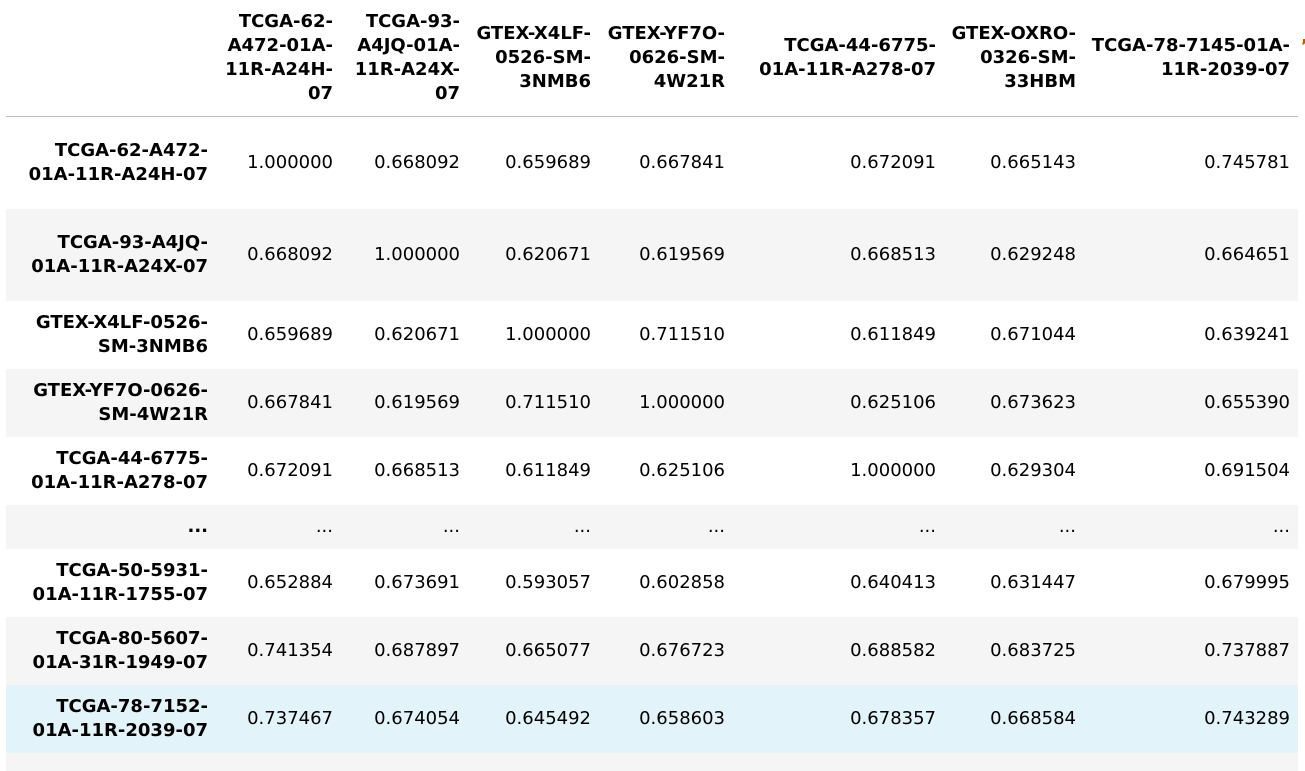 This screenshot has width=1305, height=771. I want to click on table-cell: 0.741354, so click(290, 650).